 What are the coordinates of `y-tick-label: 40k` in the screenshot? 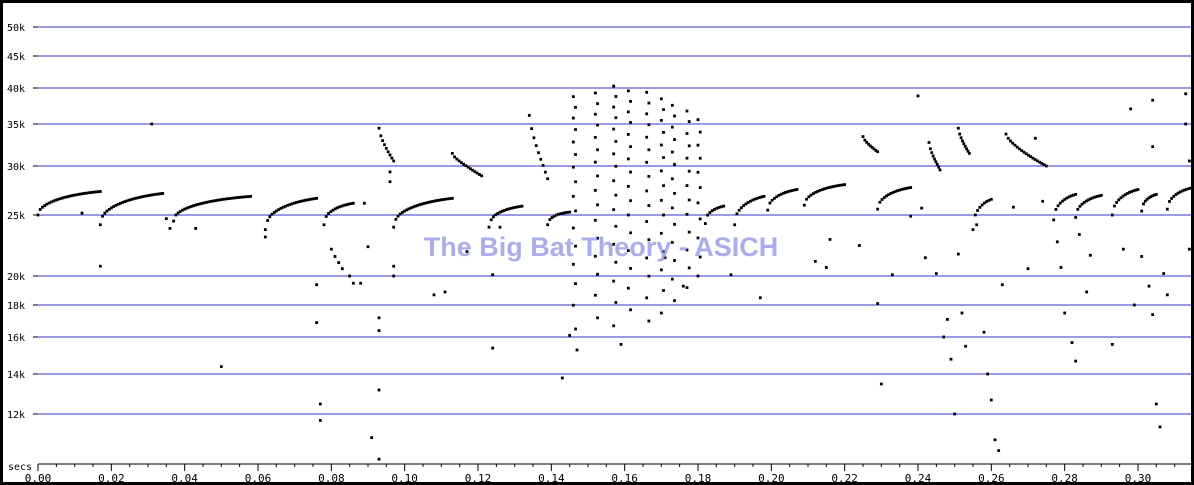 It's located at (16, 89).